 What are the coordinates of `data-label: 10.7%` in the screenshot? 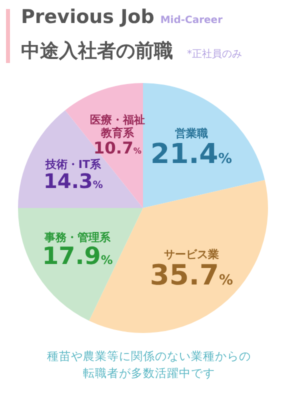 It's located at (117, 148).